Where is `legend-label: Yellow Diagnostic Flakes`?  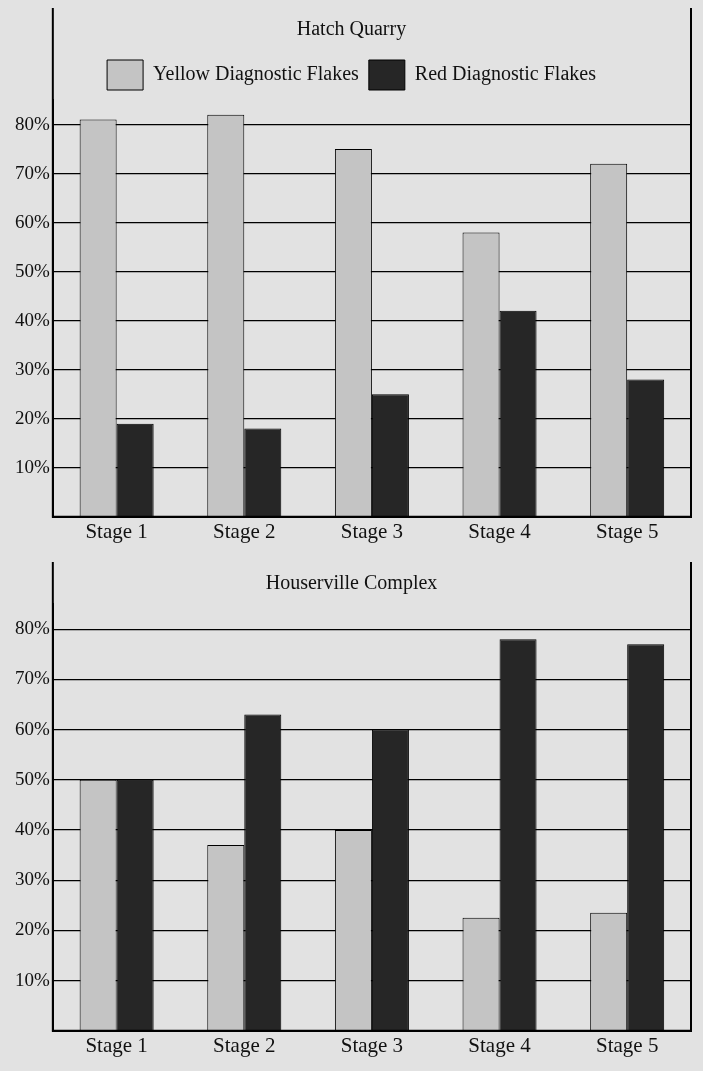 legend-label: Yellow Diagnostic Flakes is located at coordinates (256, 74).